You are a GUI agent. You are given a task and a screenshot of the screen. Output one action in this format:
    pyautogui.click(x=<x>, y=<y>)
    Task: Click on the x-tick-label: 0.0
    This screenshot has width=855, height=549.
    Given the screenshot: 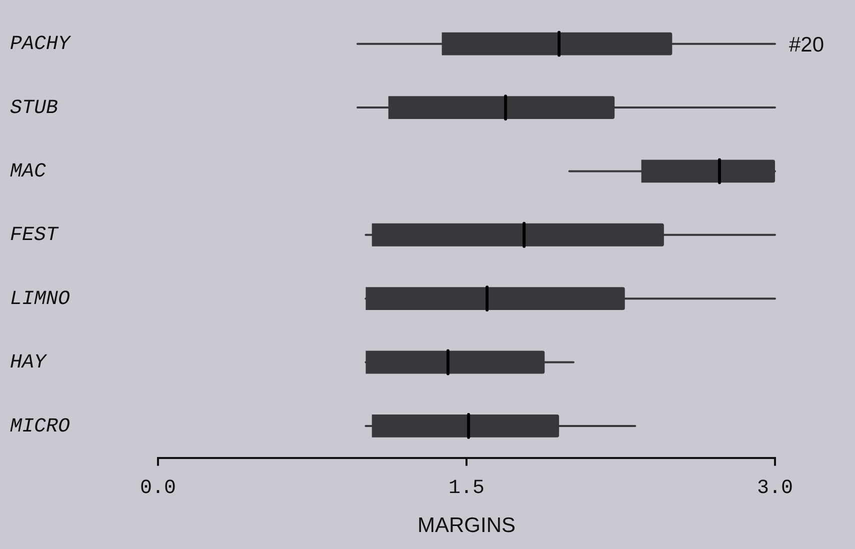 What is the action you would take?
    pyautogui.click(x=158, y=488)
    